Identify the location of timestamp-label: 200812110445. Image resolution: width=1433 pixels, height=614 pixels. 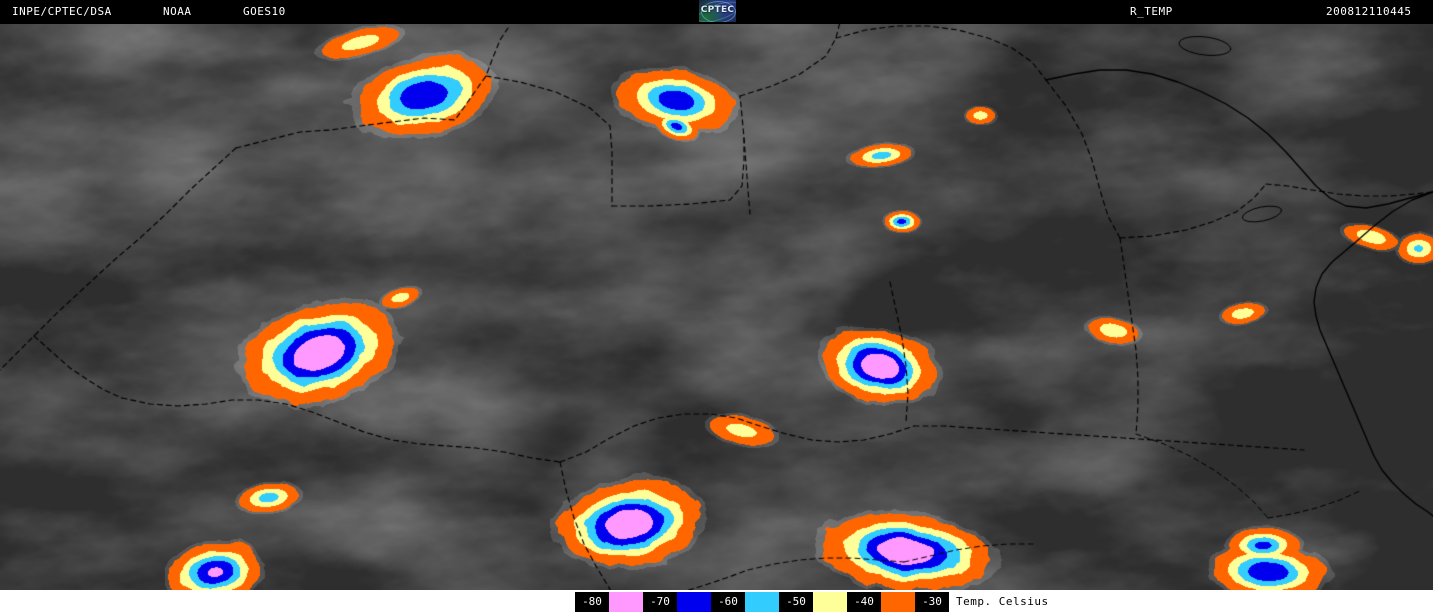
(1369, 11).